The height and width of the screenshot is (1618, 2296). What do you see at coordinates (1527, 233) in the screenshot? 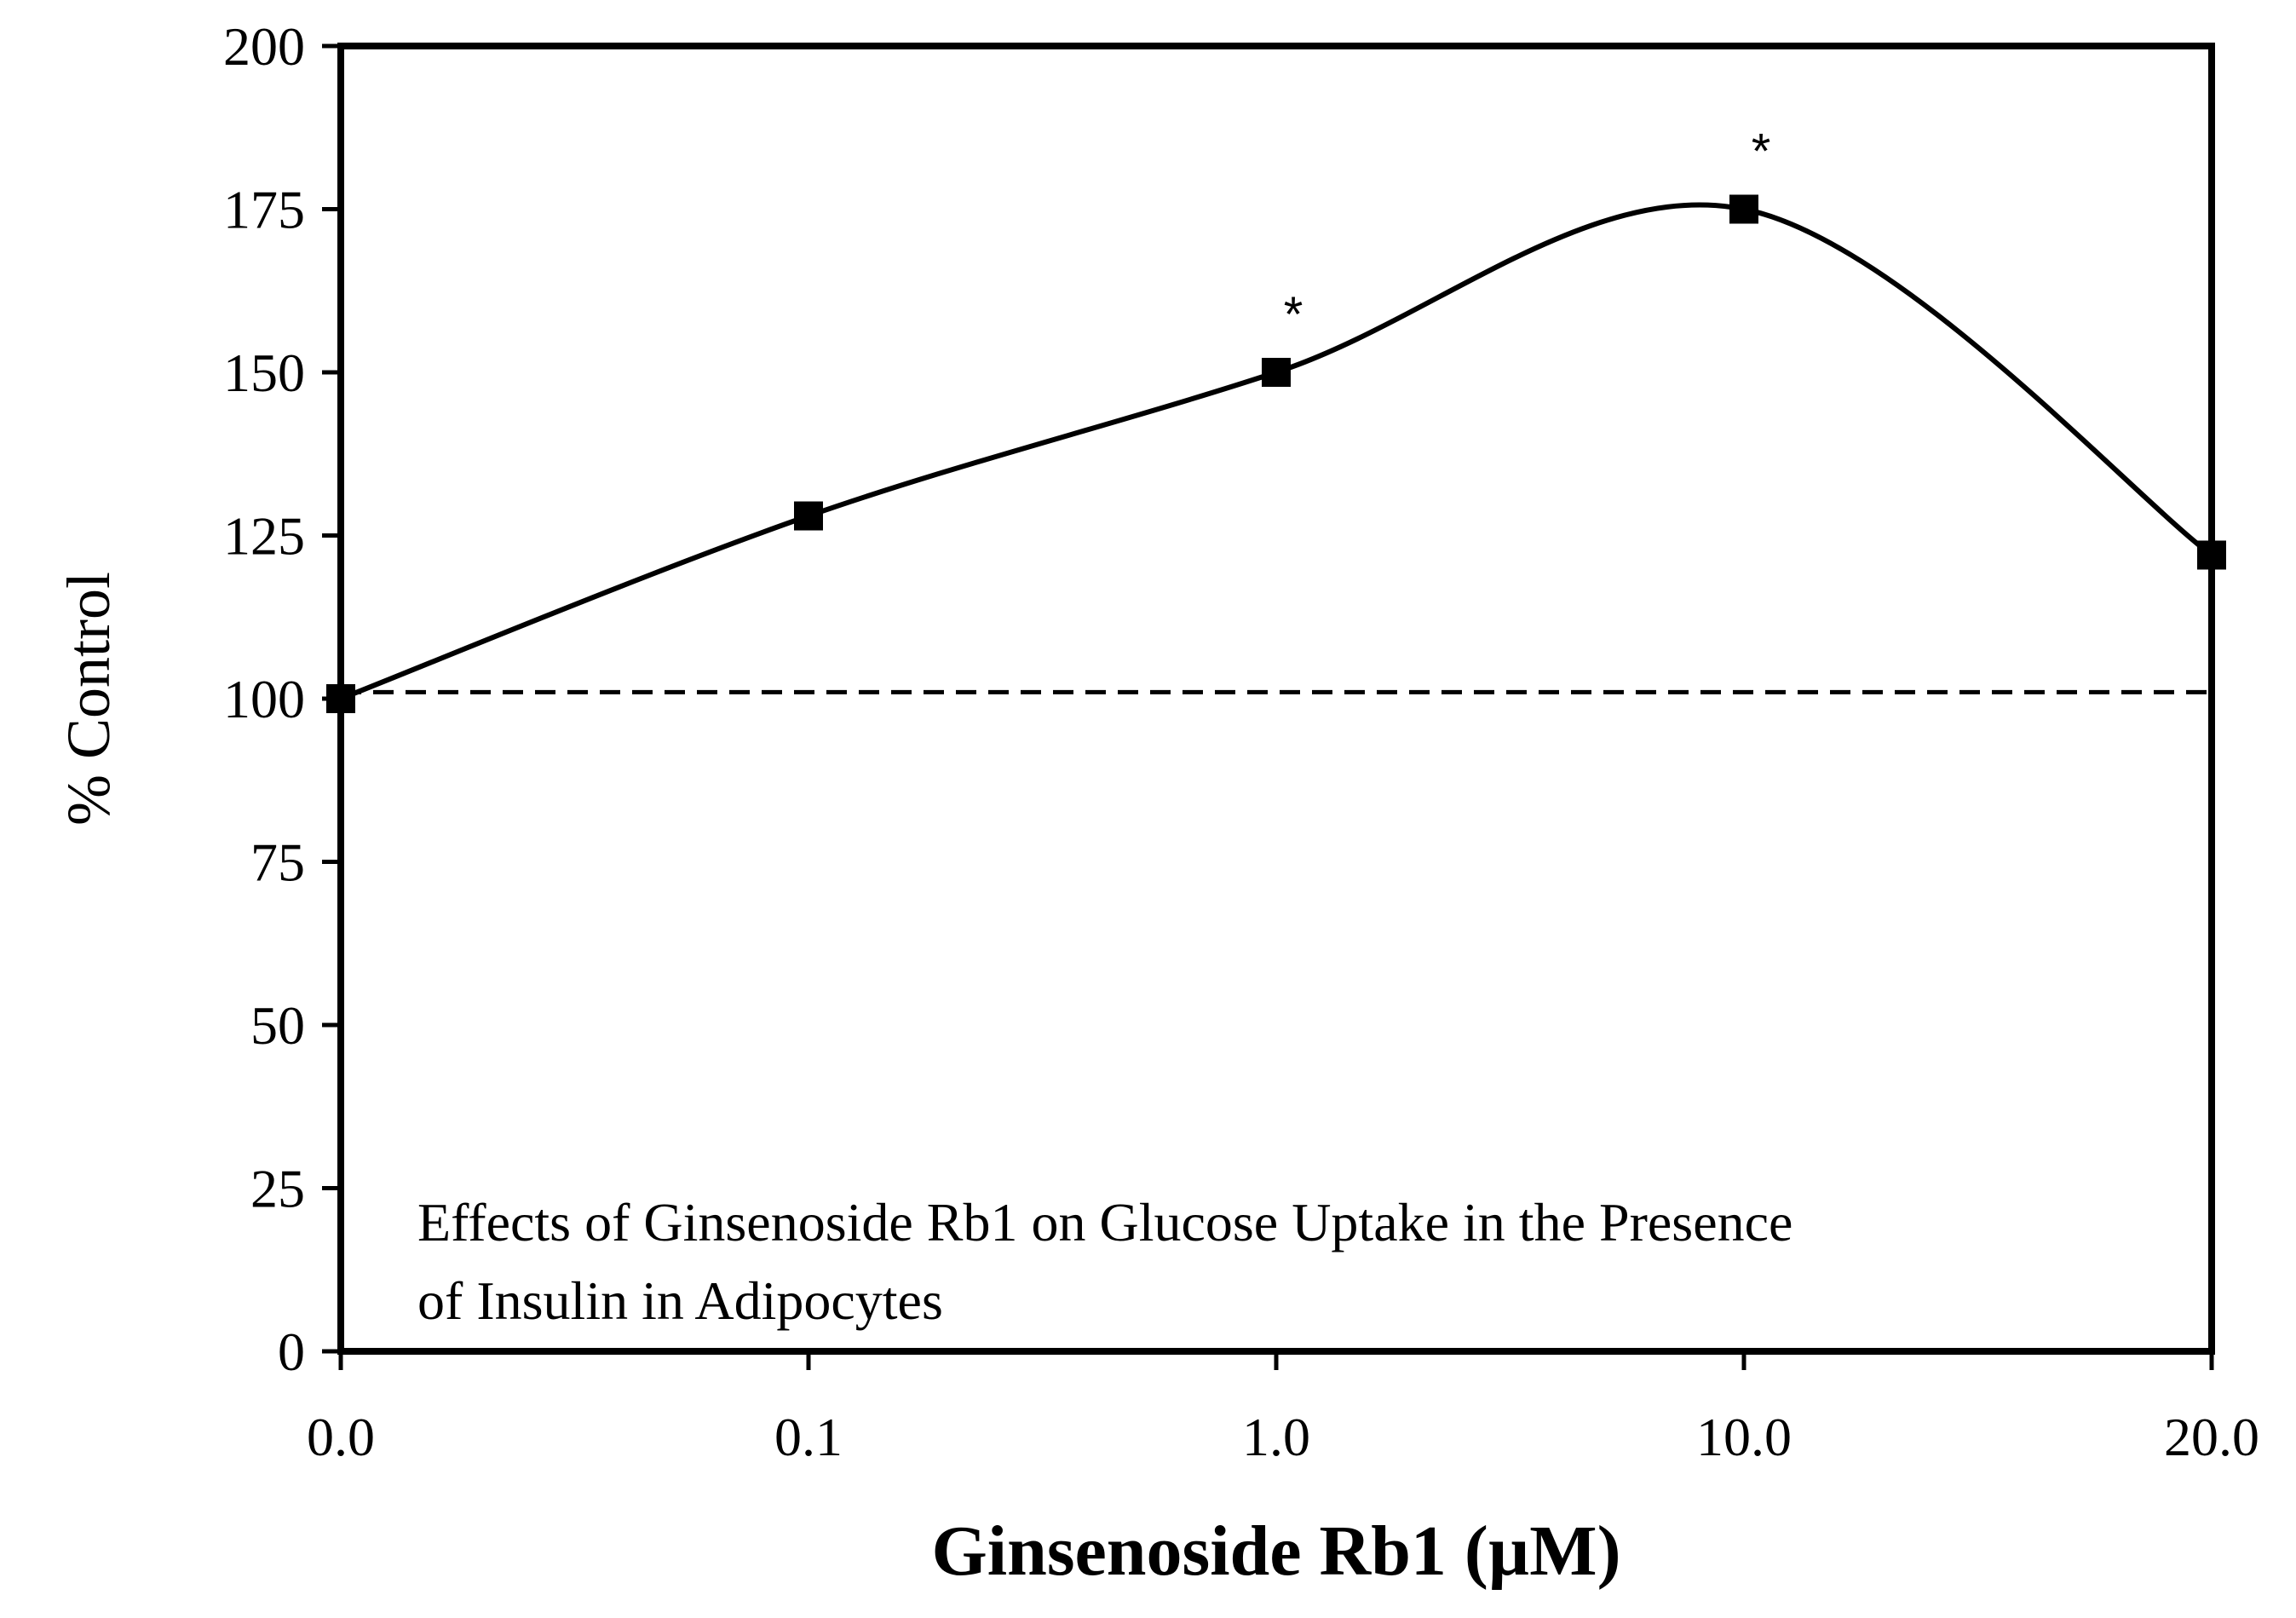
I see `significance-markers: **` at bounding box center [1527, 233].